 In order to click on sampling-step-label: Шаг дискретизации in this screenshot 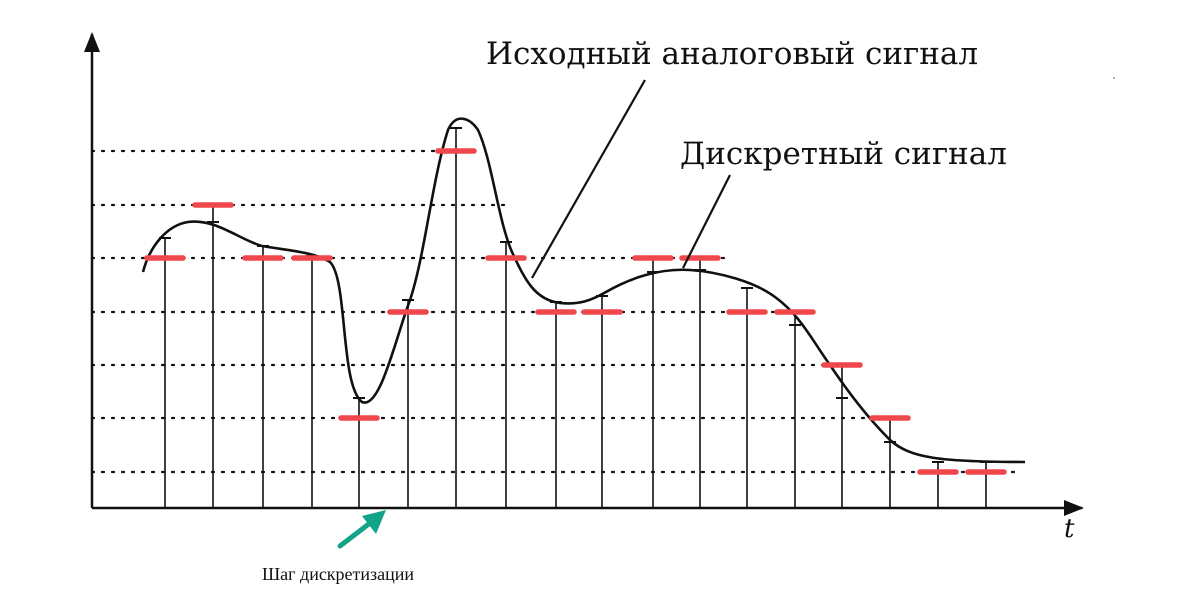, I will do `click(338, 574)`.